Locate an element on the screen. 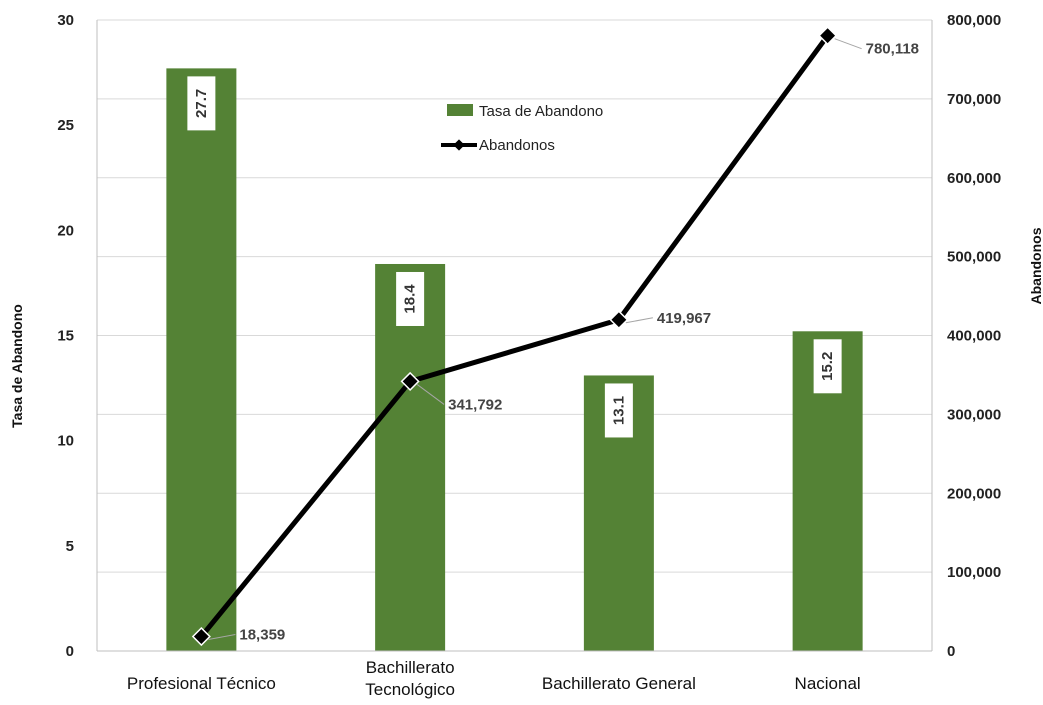 The height and width of the screenshot is (705, 1043). line-value-label: 780,118 is located at coordinates (892, 49).